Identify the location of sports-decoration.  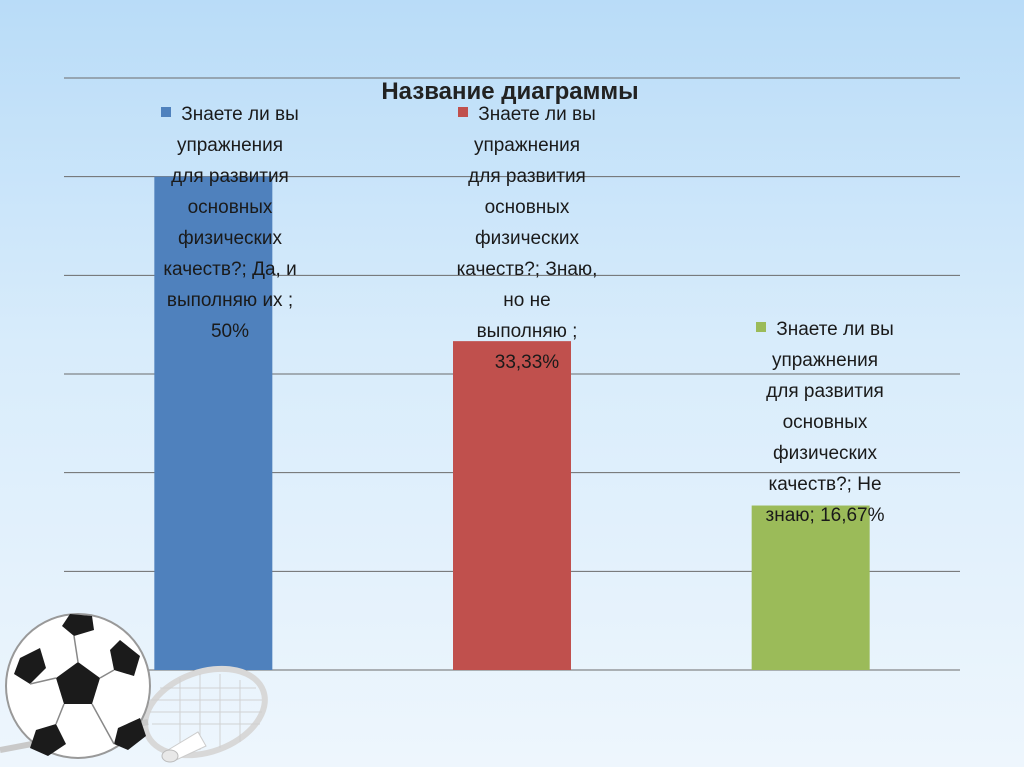
(134, 688).